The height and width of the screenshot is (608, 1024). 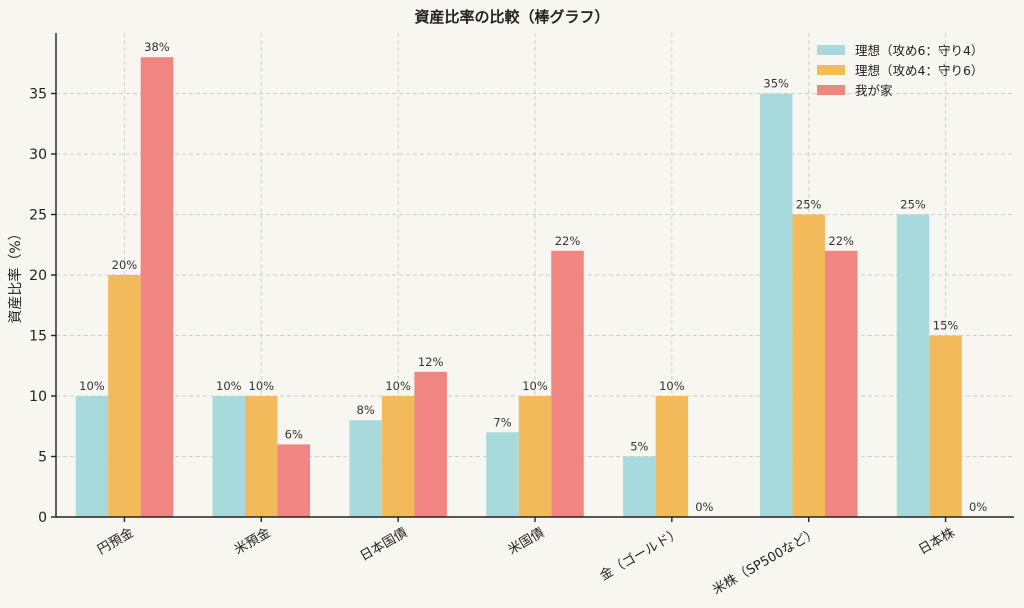 What do you see at coordinates (639, 447) in the screenshot?
I see `data-label: 5%` at bounding box center [639, 447].